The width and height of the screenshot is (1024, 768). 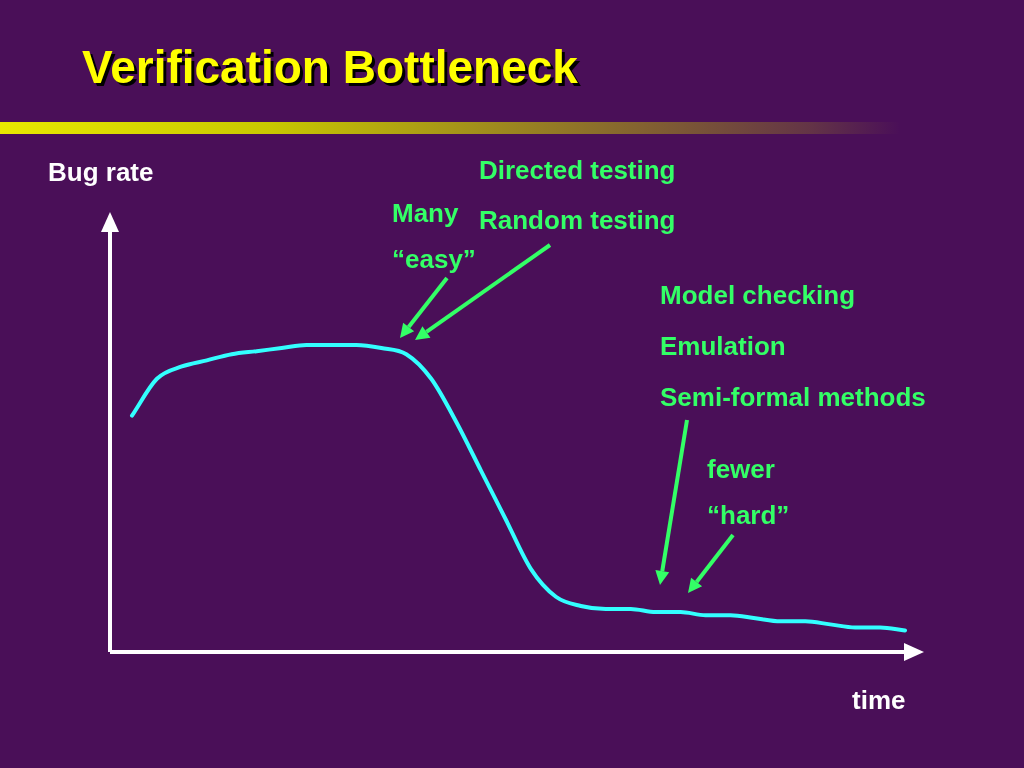 I want to click on text: Directed testing, so click(x=577, y=170).